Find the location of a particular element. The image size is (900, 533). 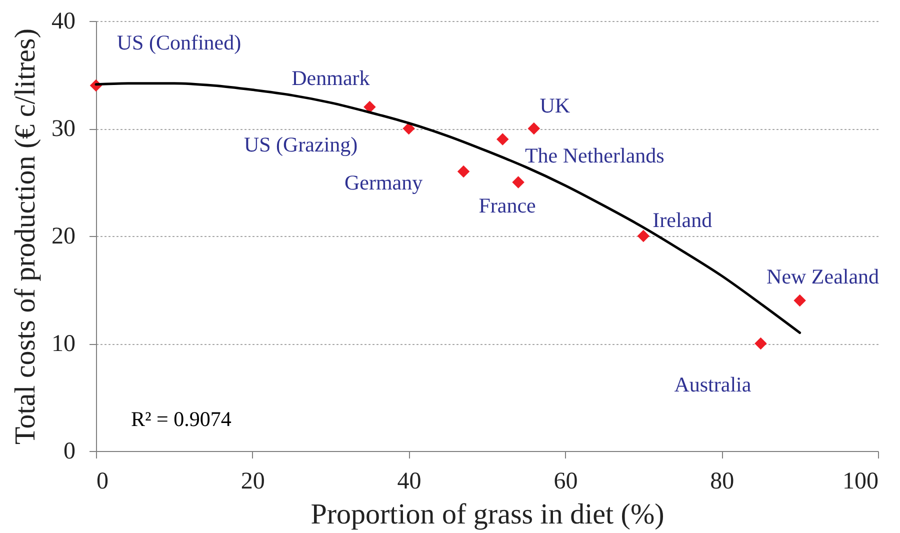

annotation: Ireland is located at coordinates (682, 220).